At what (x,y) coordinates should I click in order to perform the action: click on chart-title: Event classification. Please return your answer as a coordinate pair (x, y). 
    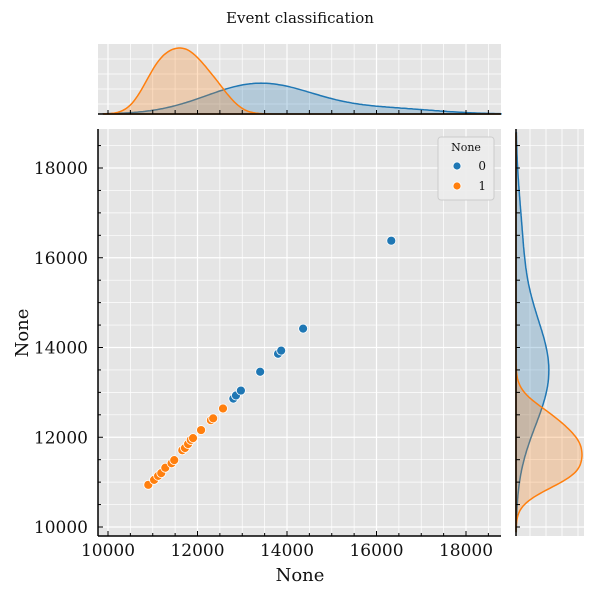
    Looking at the image, I should click on (300, 18).